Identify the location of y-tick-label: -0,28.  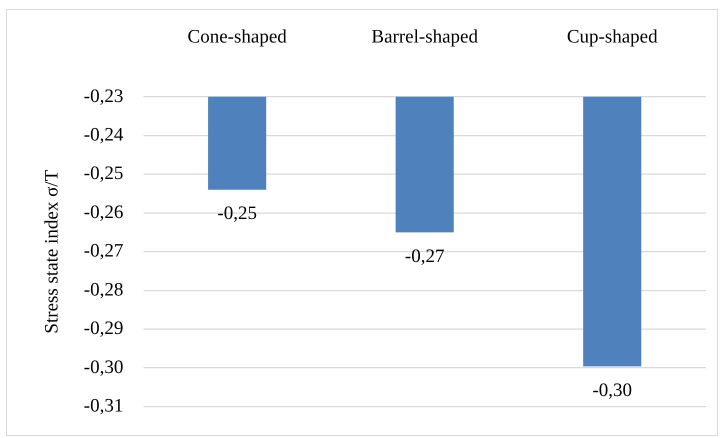
(104, 289).